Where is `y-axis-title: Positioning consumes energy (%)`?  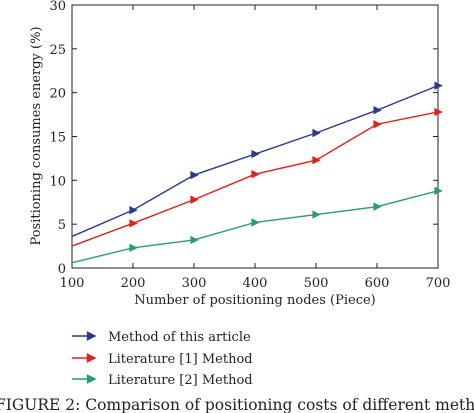 y-axis-title: Positioning consumes energy (%) is located at coordinates (36, 135).